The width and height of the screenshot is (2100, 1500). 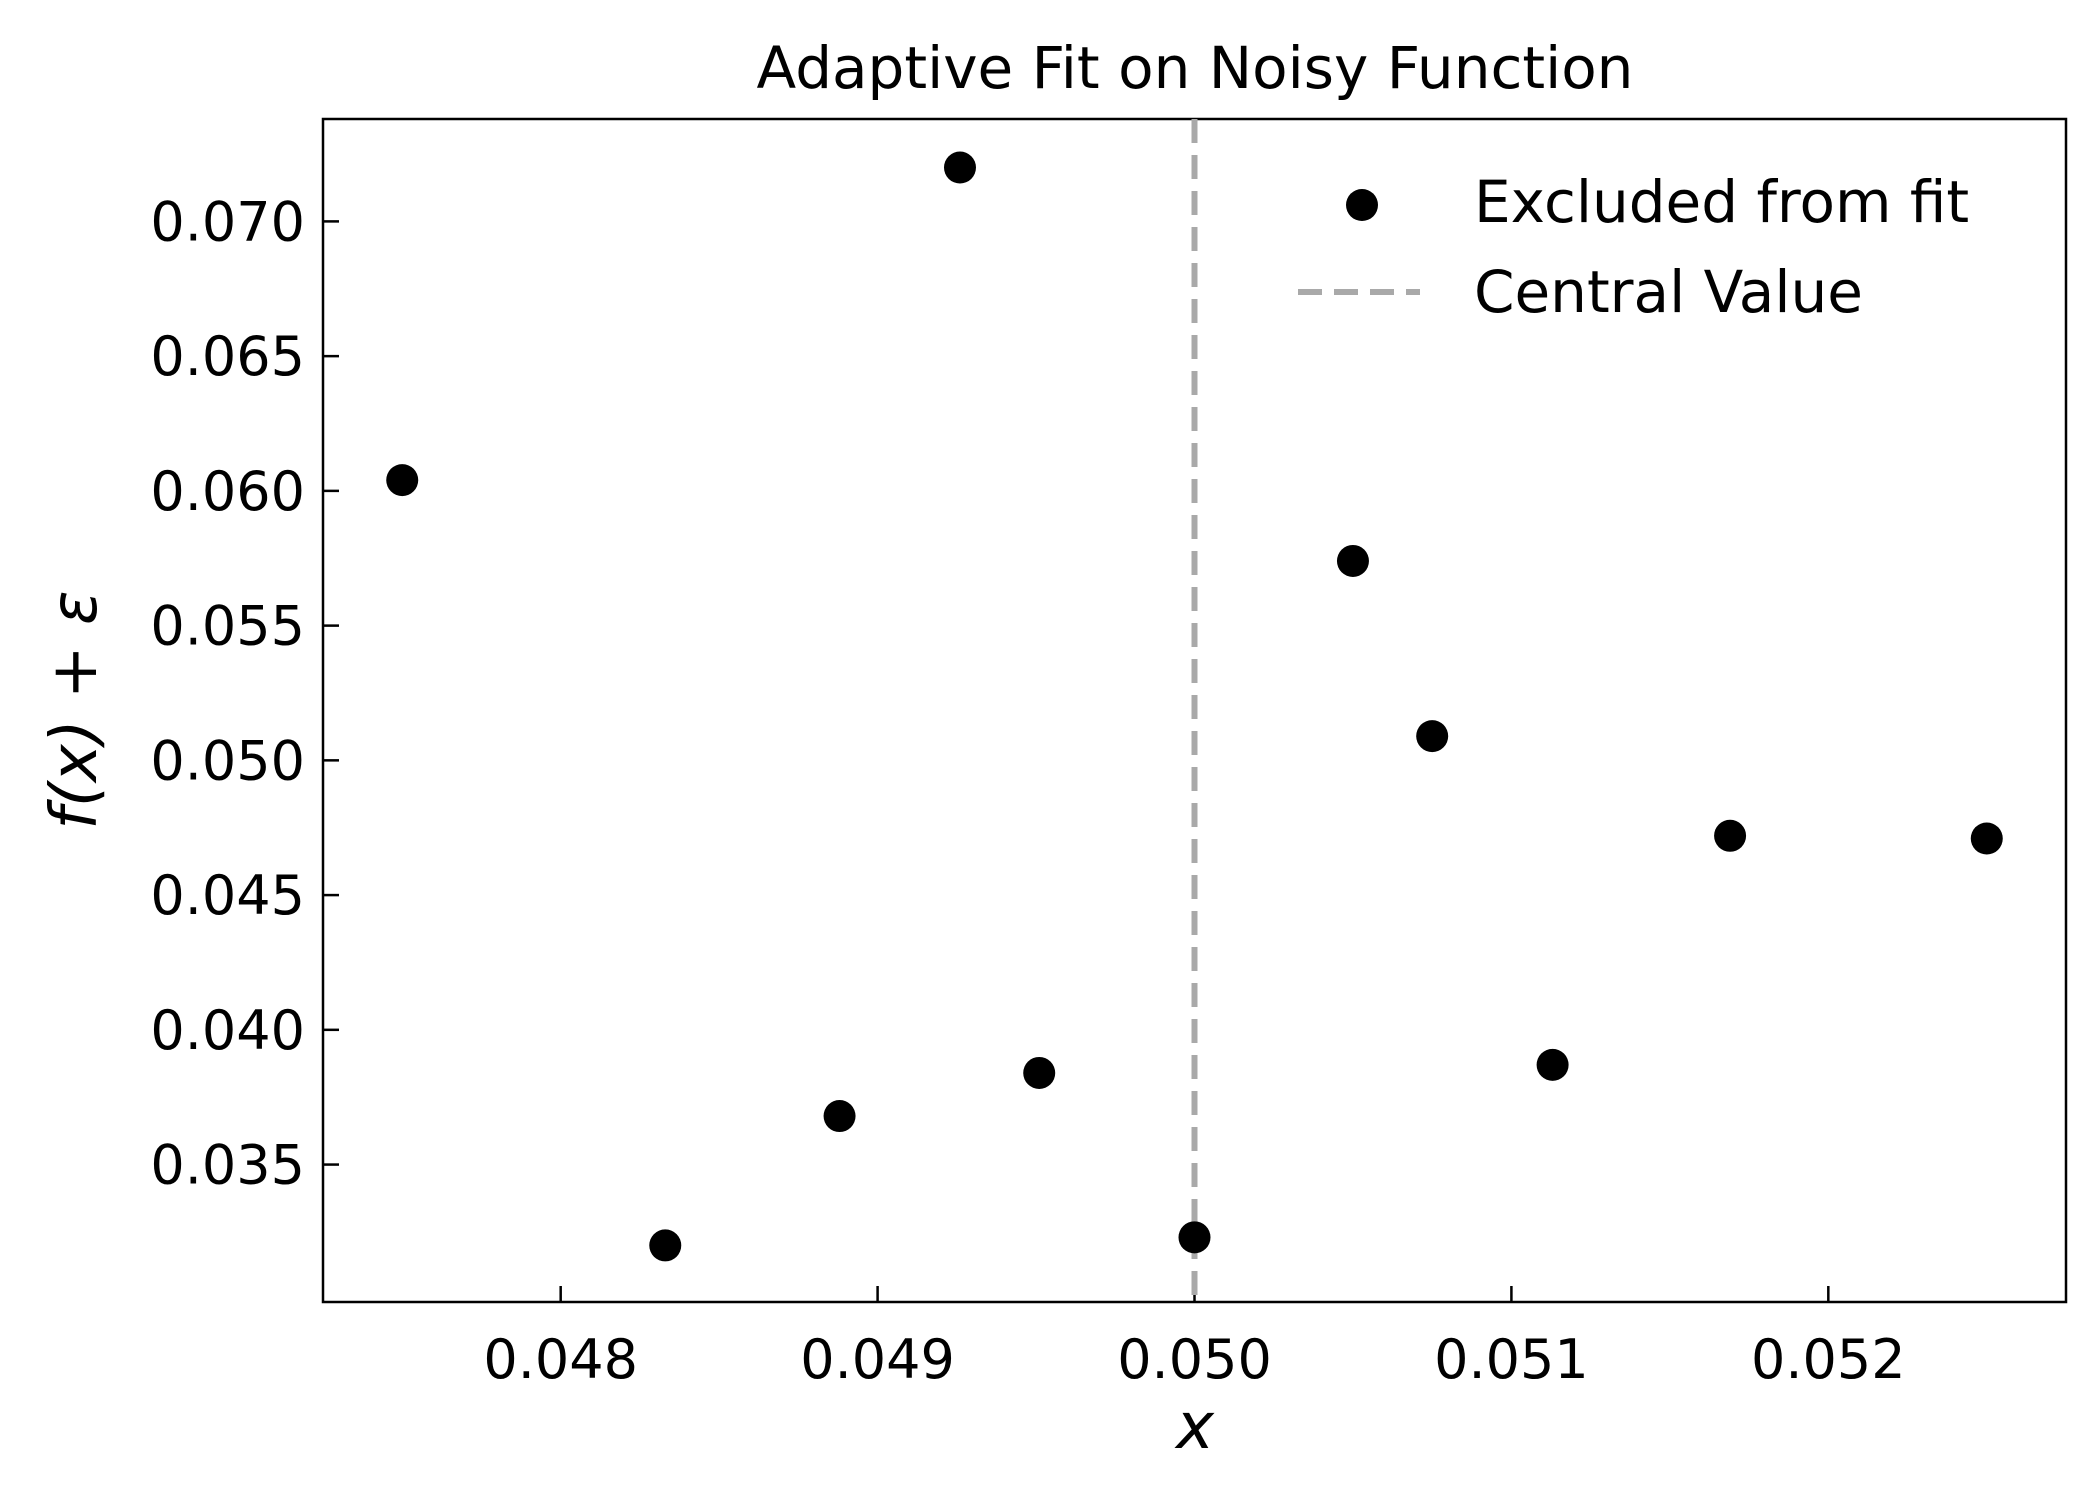 I want to click on y-tick-label: 0.060, so click(x=227, y=491).